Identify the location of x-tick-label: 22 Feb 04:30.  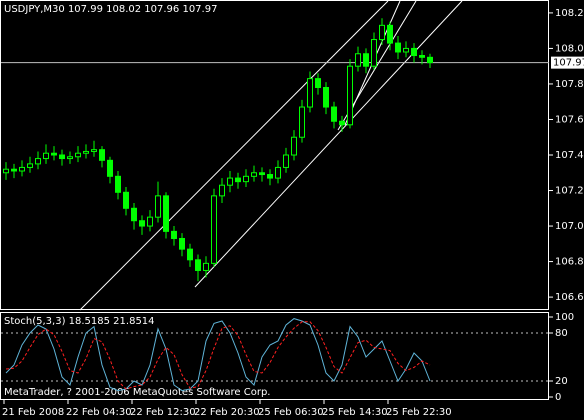
(99, 412).